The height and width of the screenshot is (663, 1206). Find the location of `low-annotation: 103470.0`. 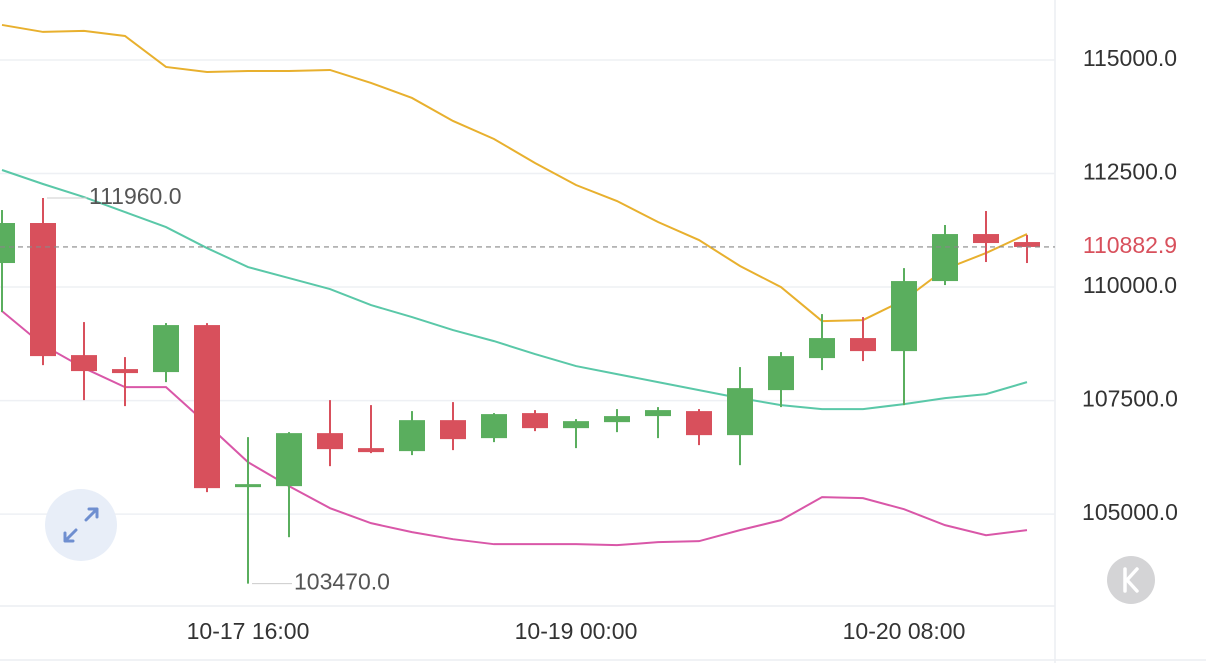

low-annotation: 103470.0 is located at coordinates (342, 582).